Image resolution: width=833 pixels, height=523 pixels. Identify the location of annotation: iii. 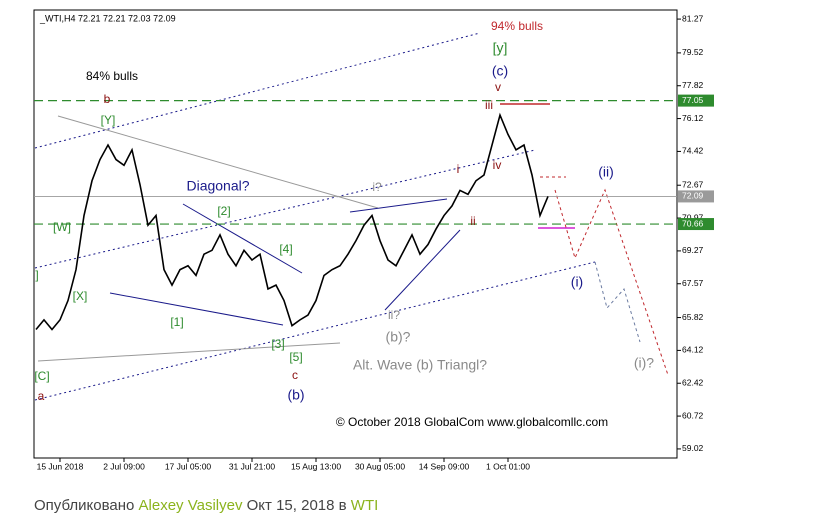
(489, 105).